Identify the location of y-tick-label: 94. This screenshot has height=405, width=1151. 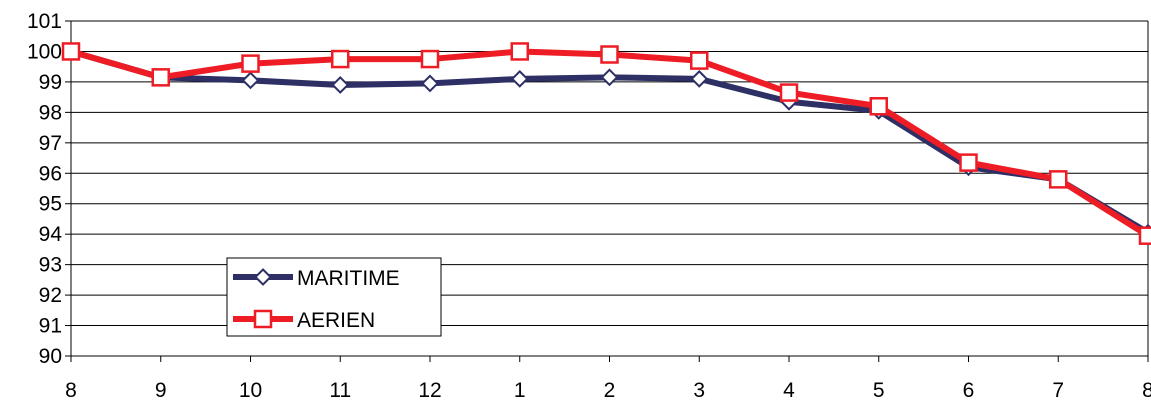
(51, 234).